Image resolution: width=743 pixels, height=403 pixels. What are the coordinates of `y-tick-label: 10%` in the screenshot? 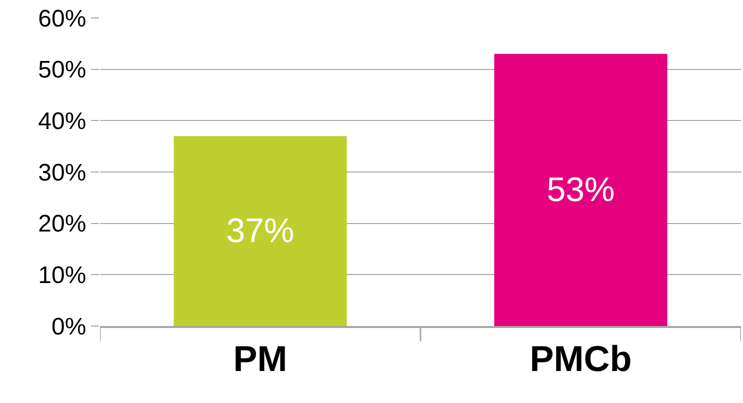 It's located at (62, 276).